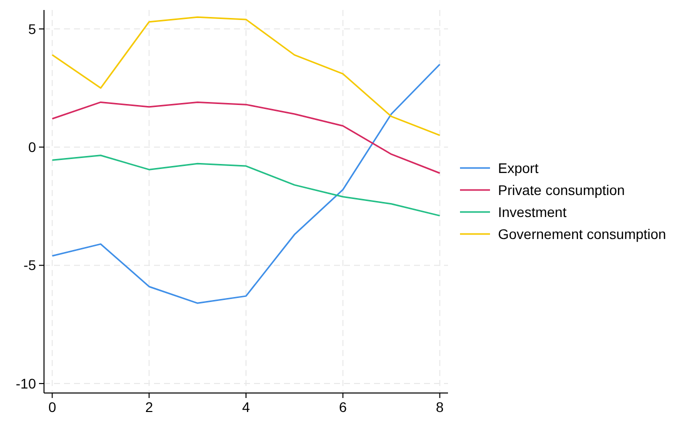 Image resolution: width=693 pixels, height=421 pixels. Describe the element at coordinates (30, 265) in the screenshot. I see `y-tick-label: -5` at that location.